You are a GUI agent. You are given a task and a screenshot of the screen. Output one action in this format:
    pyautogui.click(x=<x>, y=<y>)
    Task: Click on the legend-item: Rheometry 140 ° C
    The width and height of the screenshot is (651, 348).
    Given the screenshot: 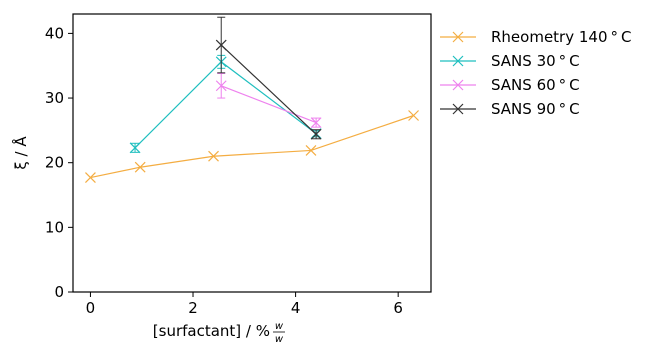 What is the action you would take?
    pyautogui.click(x=535, y=37)
    